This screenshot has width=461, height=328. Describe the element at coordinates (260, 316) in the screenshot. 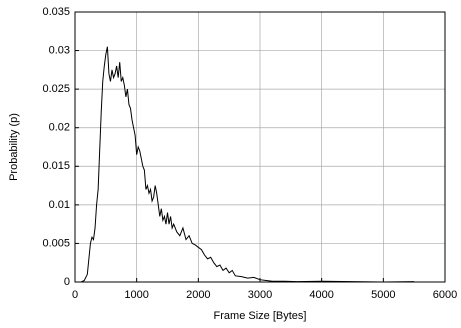

I see `x-axis-label: Frame Size [Bytes]` at that location.